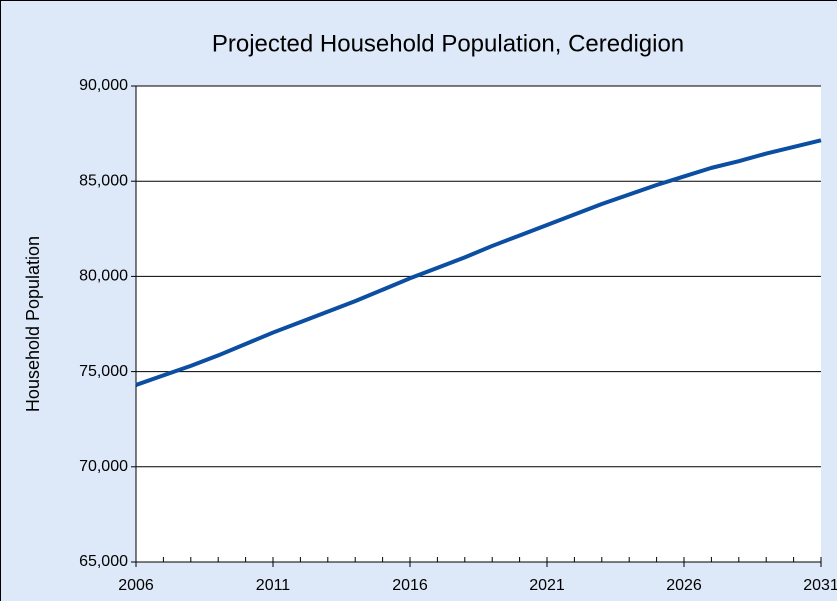 Image resolution: width=837 pixels, height=601 pixels. Describe the element at coordinates (273, 585) in the screenshot. I see `x-tick-label: 2011` at that location.